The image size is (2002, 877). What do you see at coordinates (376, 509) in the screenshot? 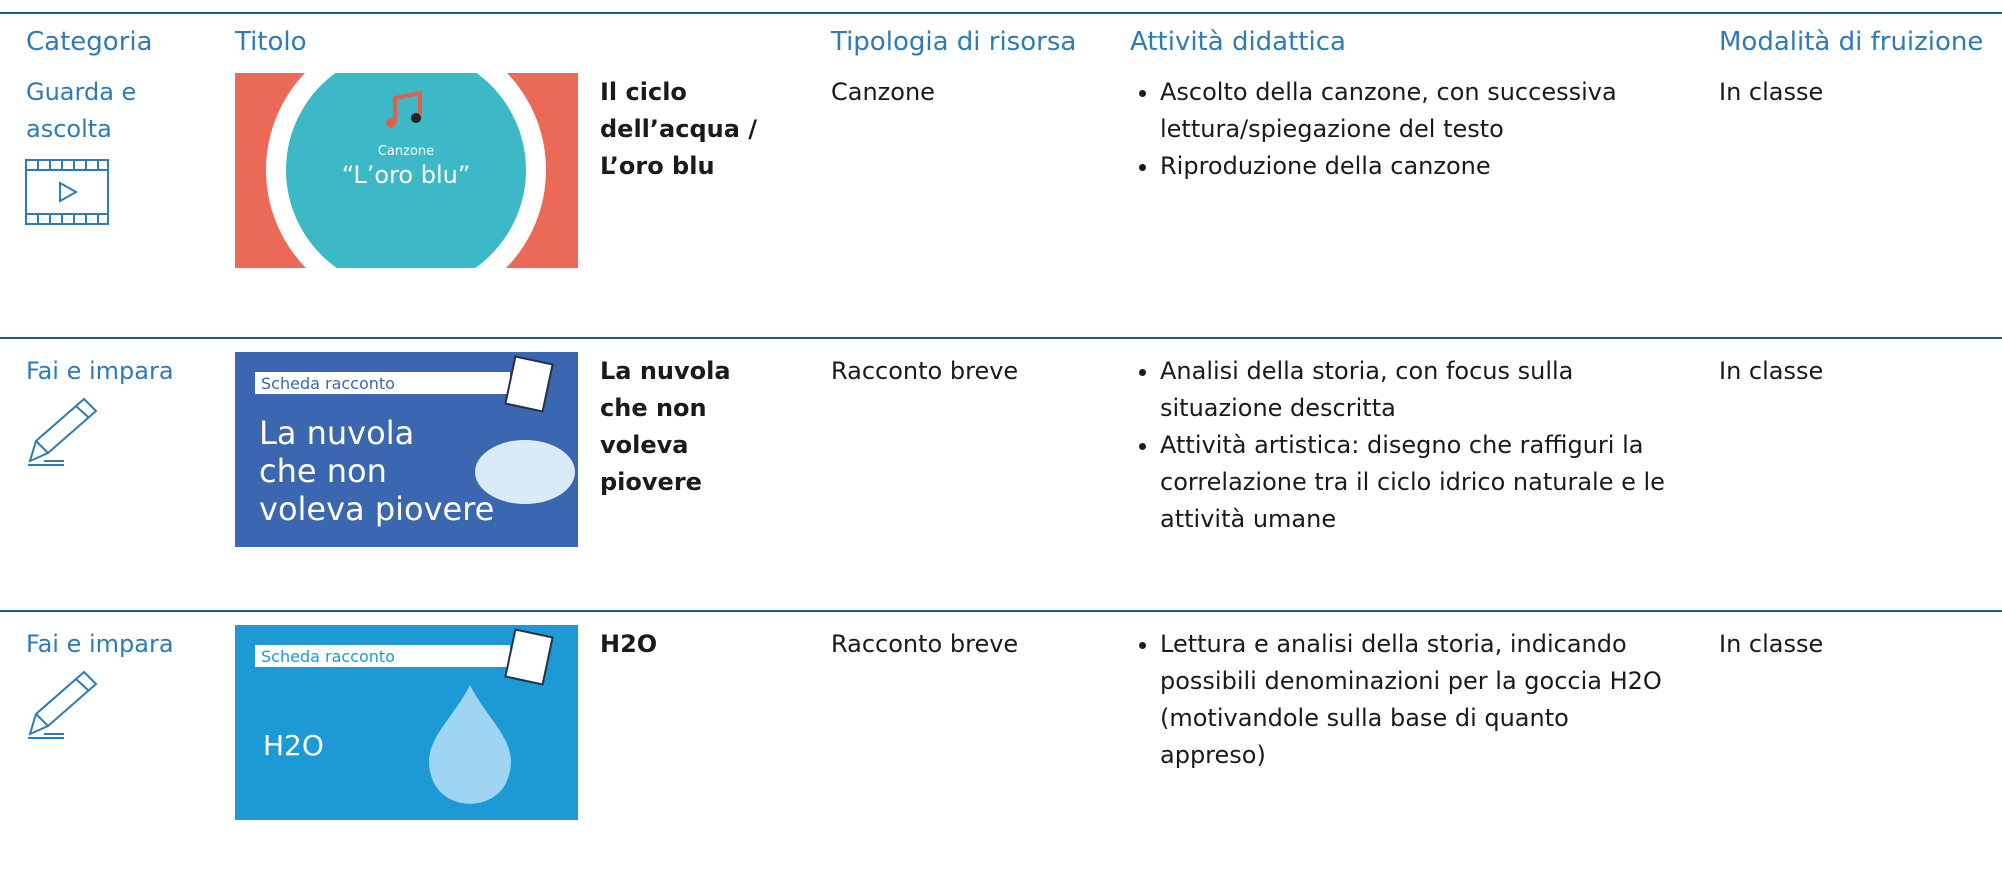
I see `thumb-text: voleva piovere` at bounding box center [376, 509].